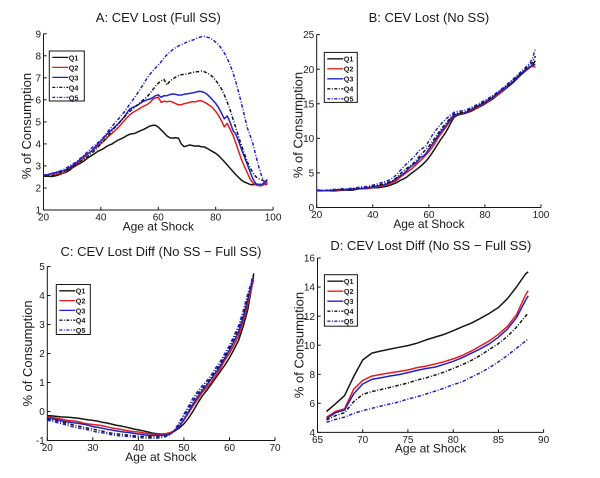  Describe the element at coordinates (309, 35) in the screenshot. I see `svg-text: 25` at that location.